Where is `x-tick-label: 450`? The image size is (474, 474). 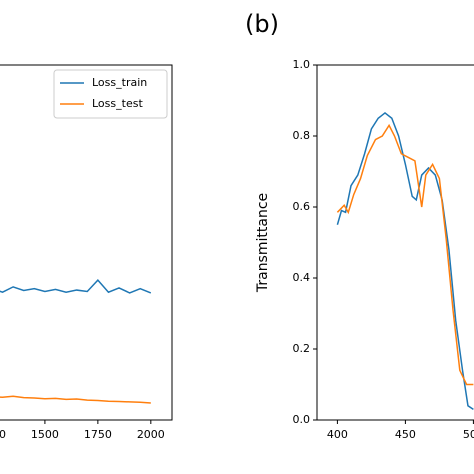
x-tick-label: 450 is located at coordinates (405, 434).